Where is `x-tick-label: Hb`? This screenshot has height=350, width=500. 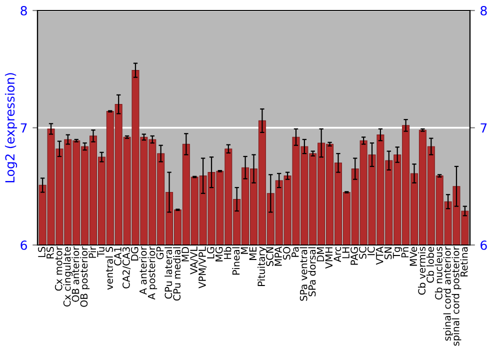 x-tick-label: Hb is located at coordinates (228, 252).